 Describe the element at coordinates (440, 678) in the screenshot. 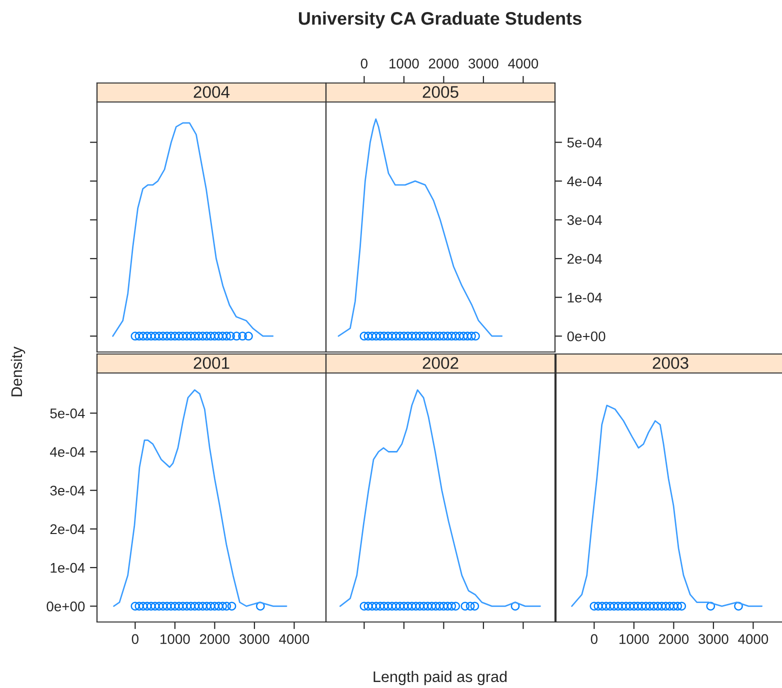

I see `x-axis-title: Length paid as grad` at that location.